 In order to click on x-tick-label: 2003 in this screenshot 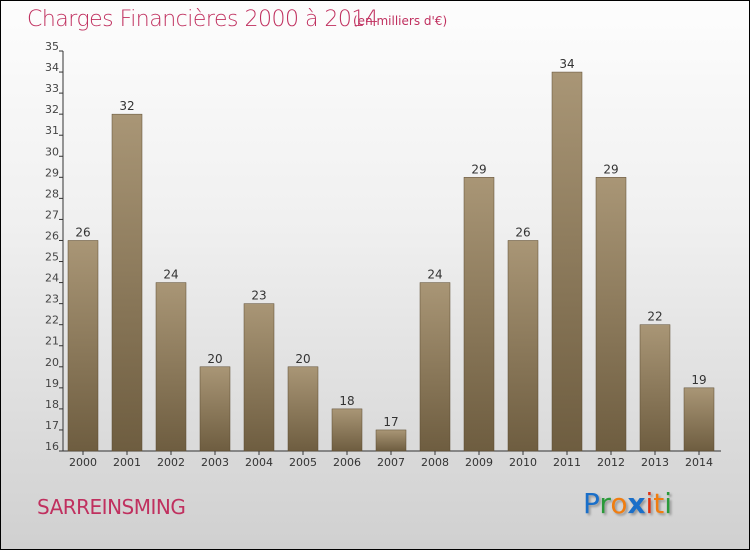, I will do `click(215, 462)`.